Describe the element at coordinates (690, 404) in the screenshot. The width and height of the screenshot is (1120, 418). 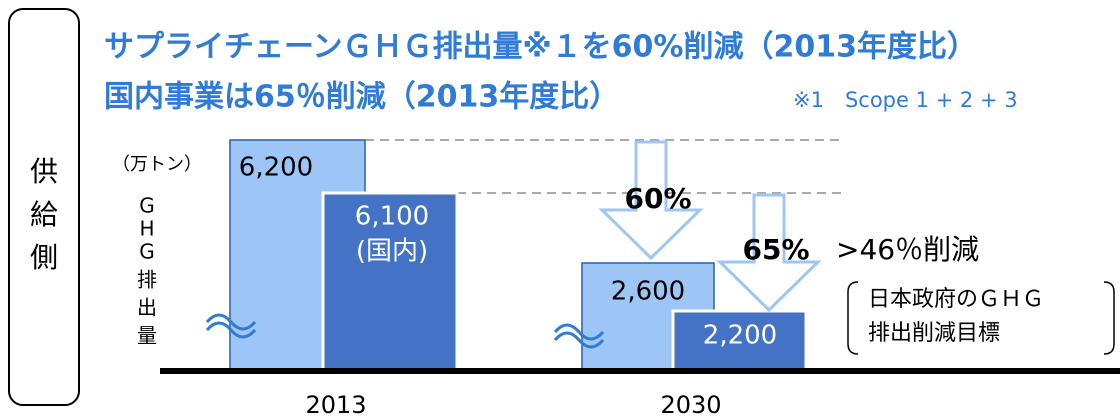
I see `year-label: 2030` at that location.